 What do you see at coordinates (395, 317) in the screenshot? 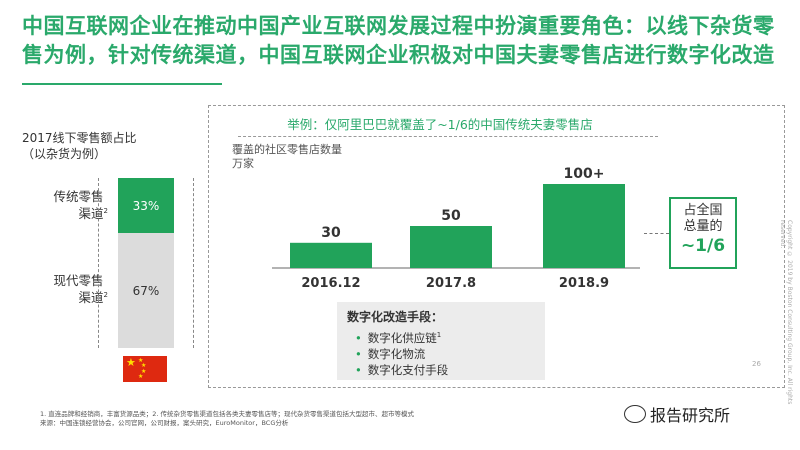
I see `means-title: 数字化改造手段：` at bounding box center [395, 317].